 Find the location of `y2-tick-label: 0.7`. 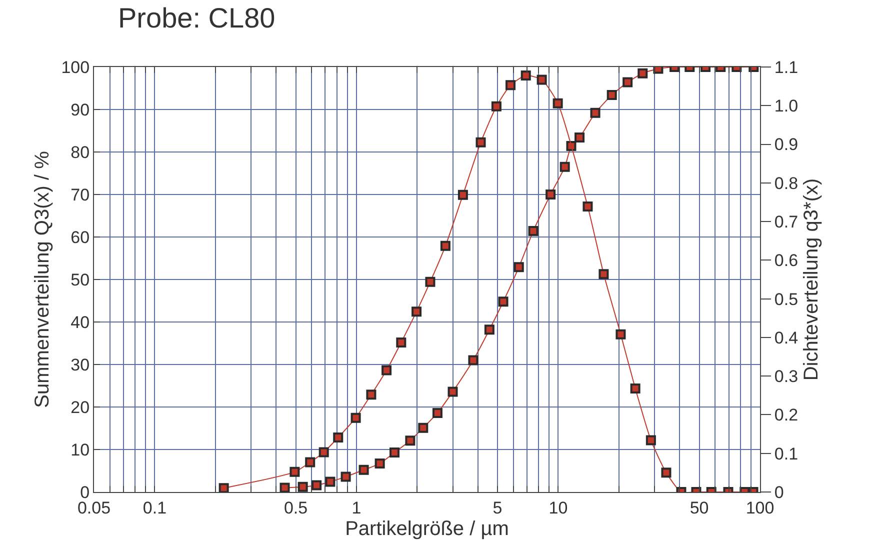

y2-tick-label: 0.7 is located at coordinates (786, 222).